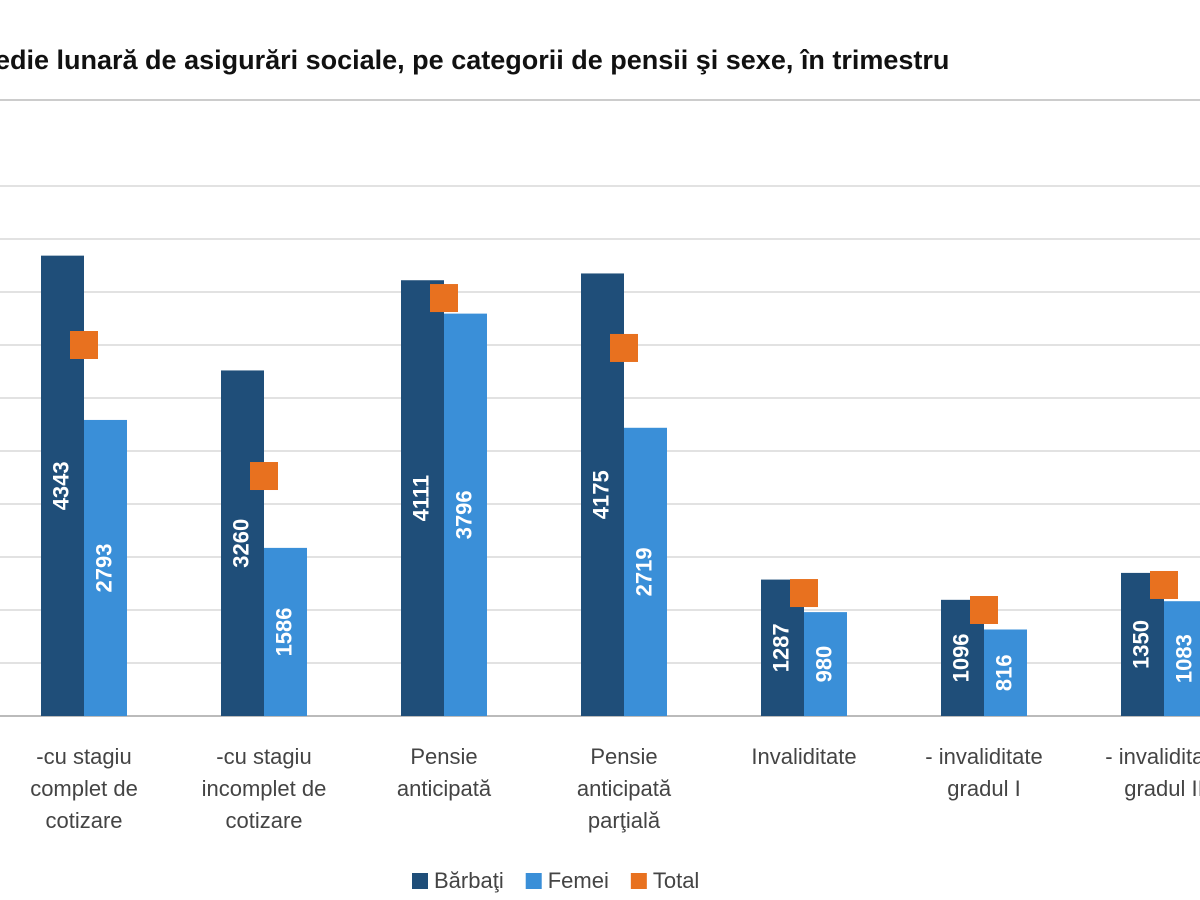 The width and height of the screenshot is (1200, 900). What do you see at coordinates (264, 788) in the screenshot?
I see `x-tick-label: -cu stagiu incomplet de cotizare` at bounding box center [264, 788].